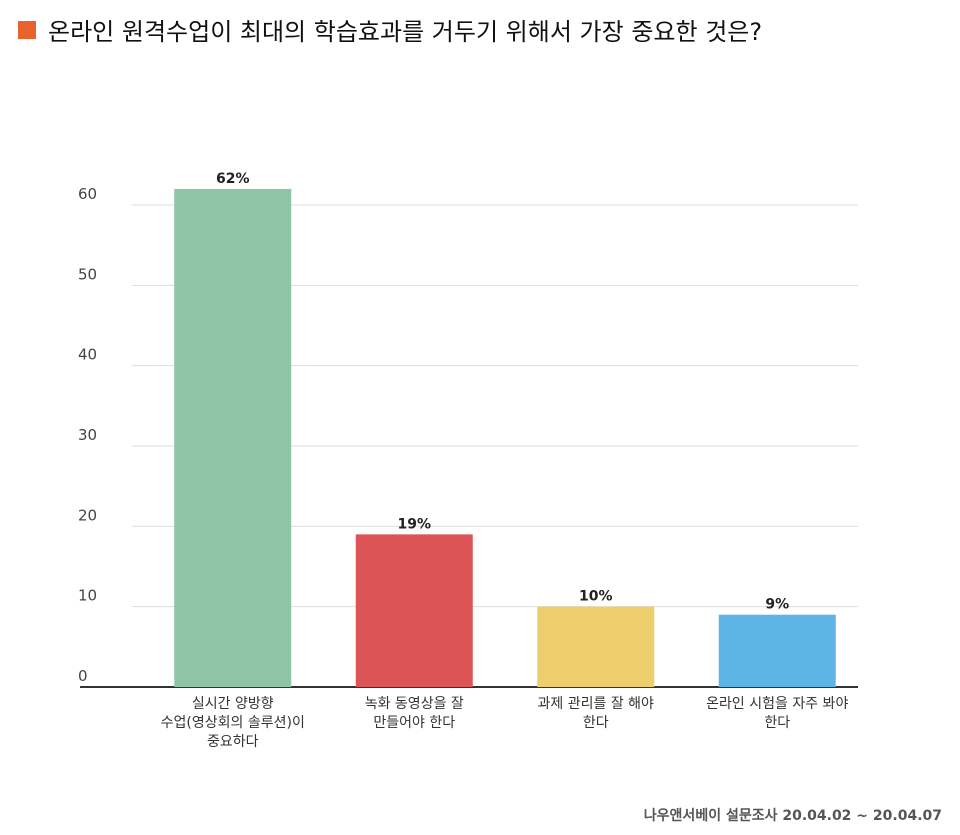  Describe the element at coordinates (777, 713) in the screenshot. I see `x-tick-label: 온라인 시험을 자주 봐야 한다` at that location.